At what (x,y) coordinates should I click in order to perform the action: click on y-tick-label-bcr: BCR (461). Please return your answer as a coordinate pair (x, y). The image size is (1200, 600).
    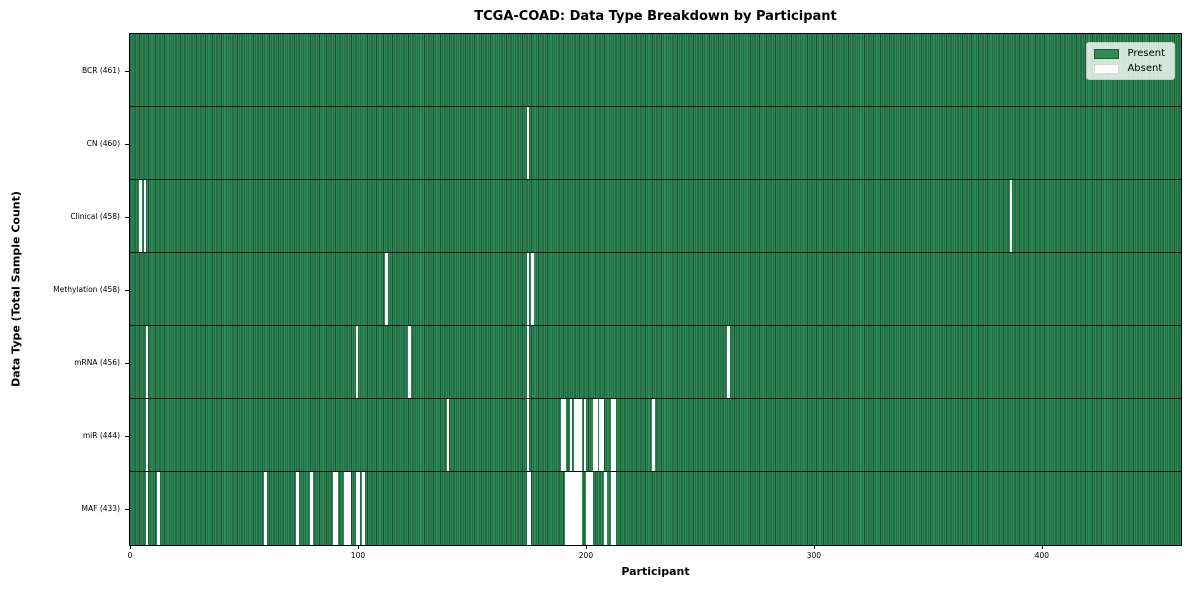
    Looking at the image, I should click on (100, 70).